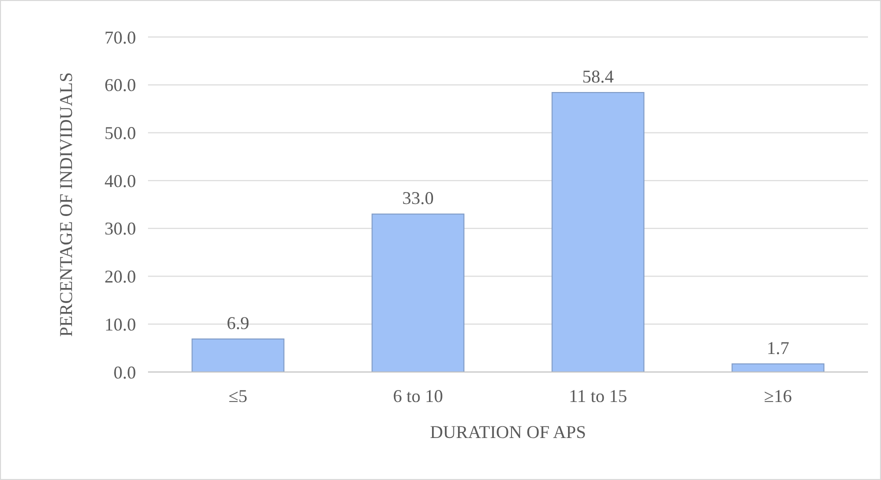 Image resolution: width=881 pixels, height=480 pixels. What do you see at coordinates (418, 396) in the screenshot?
I see `x-tick-label: 6 to 10` at bounding box center [418, 396].